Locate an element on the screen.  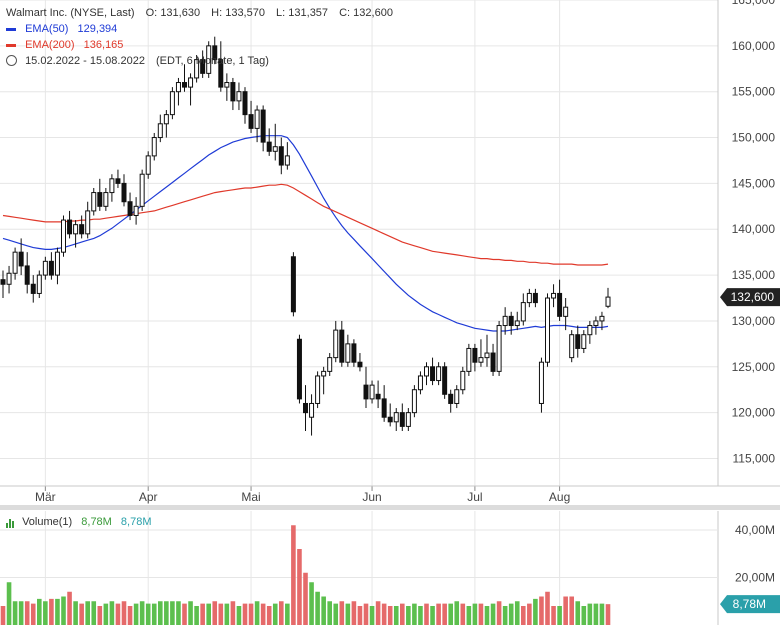
volume-y-tick-label: 40,00M is located at coordinates (755, 530).